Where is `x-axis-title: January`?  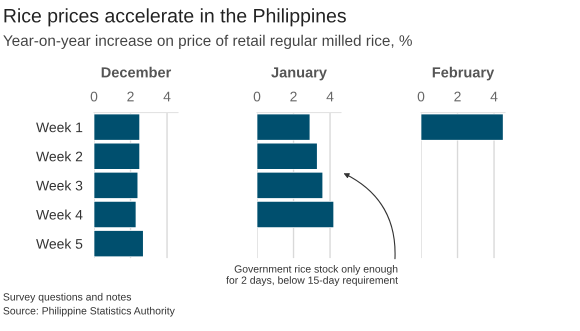 x-axis-title: January is located at coordinates (299, 73).